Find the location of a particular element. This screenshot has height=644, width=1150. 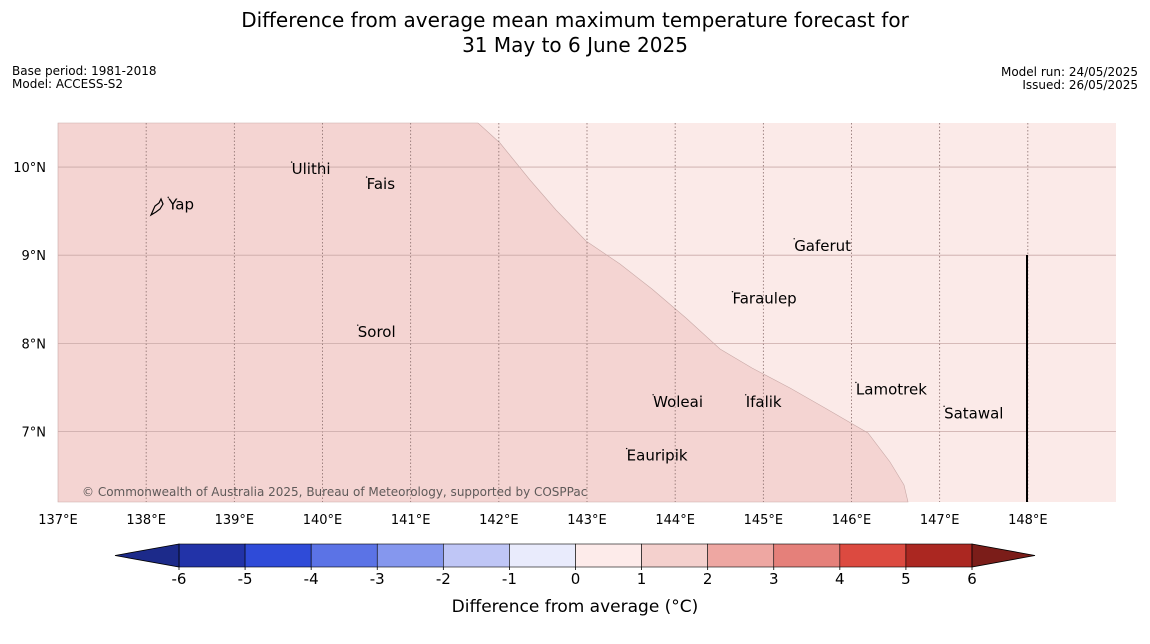

issued-text: Issued: 26/05/2025 is located at coordinates (1080, 85).